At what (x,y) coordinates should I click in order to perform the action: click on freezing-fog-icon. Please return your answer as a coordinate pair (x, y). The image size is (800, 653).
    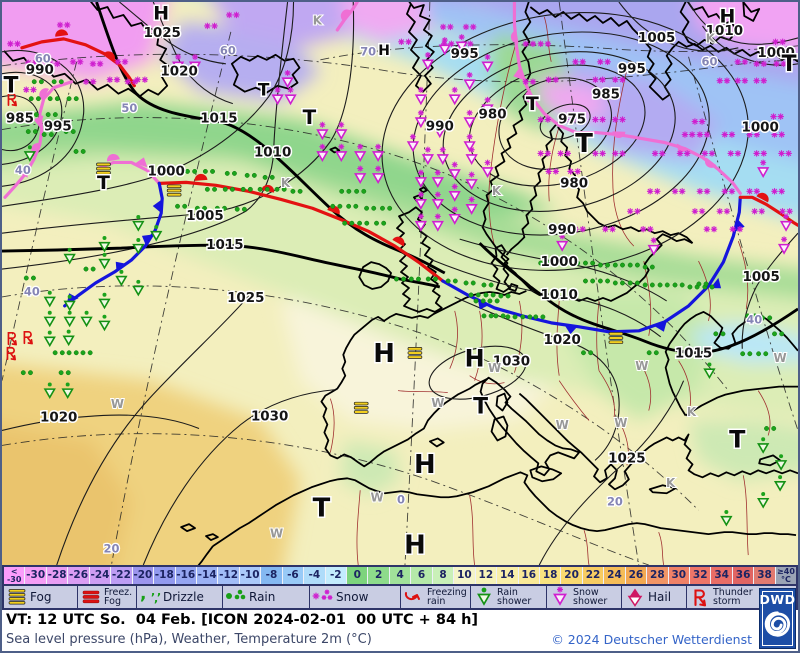
    Looking at the image, I should click on (91, 597).